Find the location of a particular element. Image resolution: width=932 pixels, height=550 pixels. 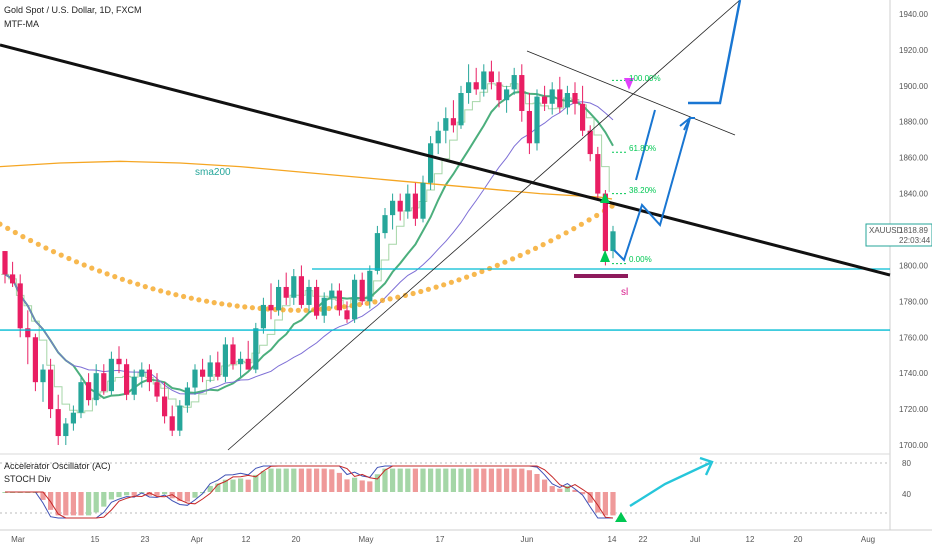

y-tick-label: 1920.00 is located at coordinates (913, 50).